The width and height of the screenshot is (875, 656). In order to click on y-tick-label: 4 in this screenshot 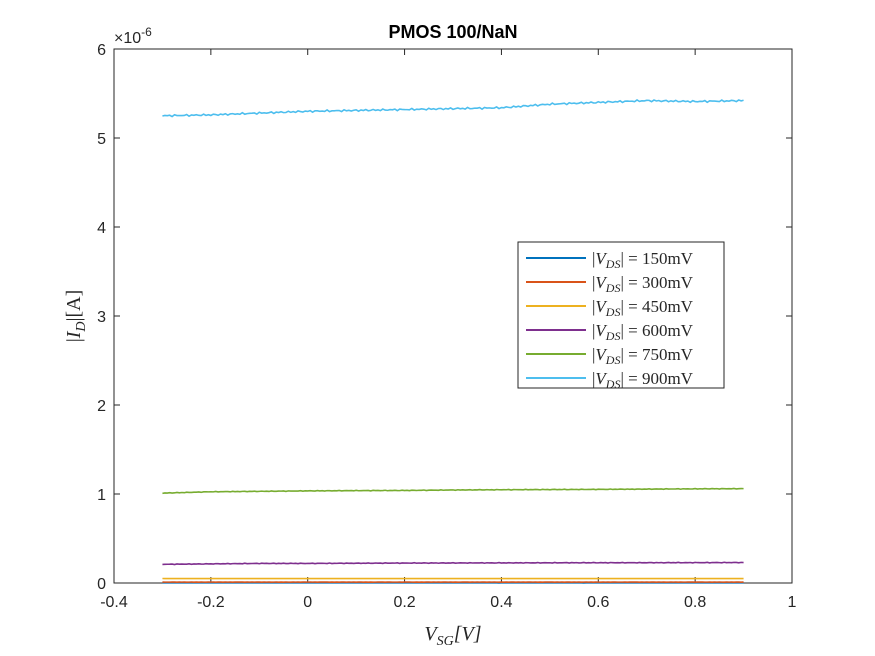, I will do `click(101, 228)`.